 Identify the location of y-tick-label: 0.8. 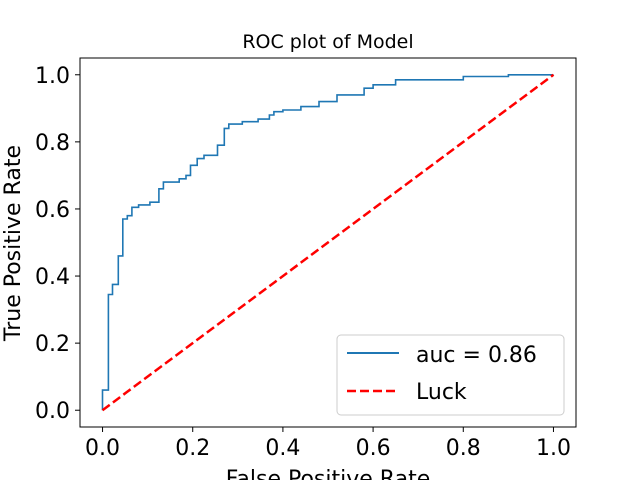
(52, 143).